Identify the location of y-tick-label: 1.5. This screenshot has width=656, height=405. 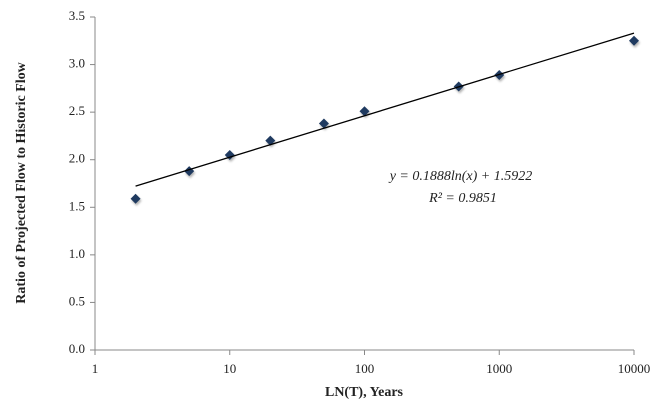
(77, 205).